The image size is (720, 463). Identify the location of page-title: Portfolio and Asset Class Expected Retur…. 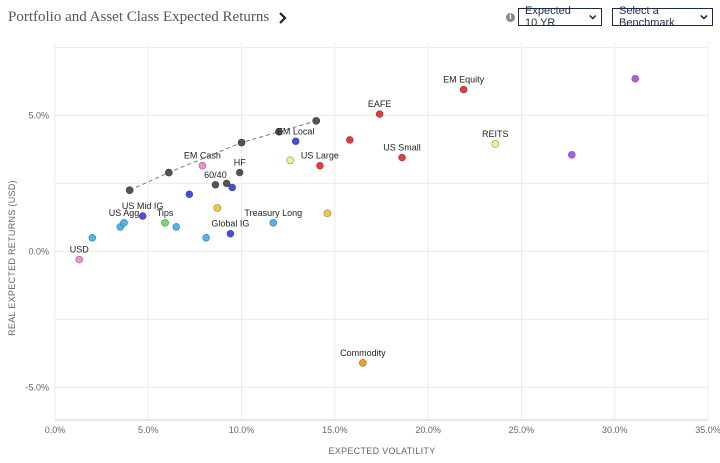
(139, 17).